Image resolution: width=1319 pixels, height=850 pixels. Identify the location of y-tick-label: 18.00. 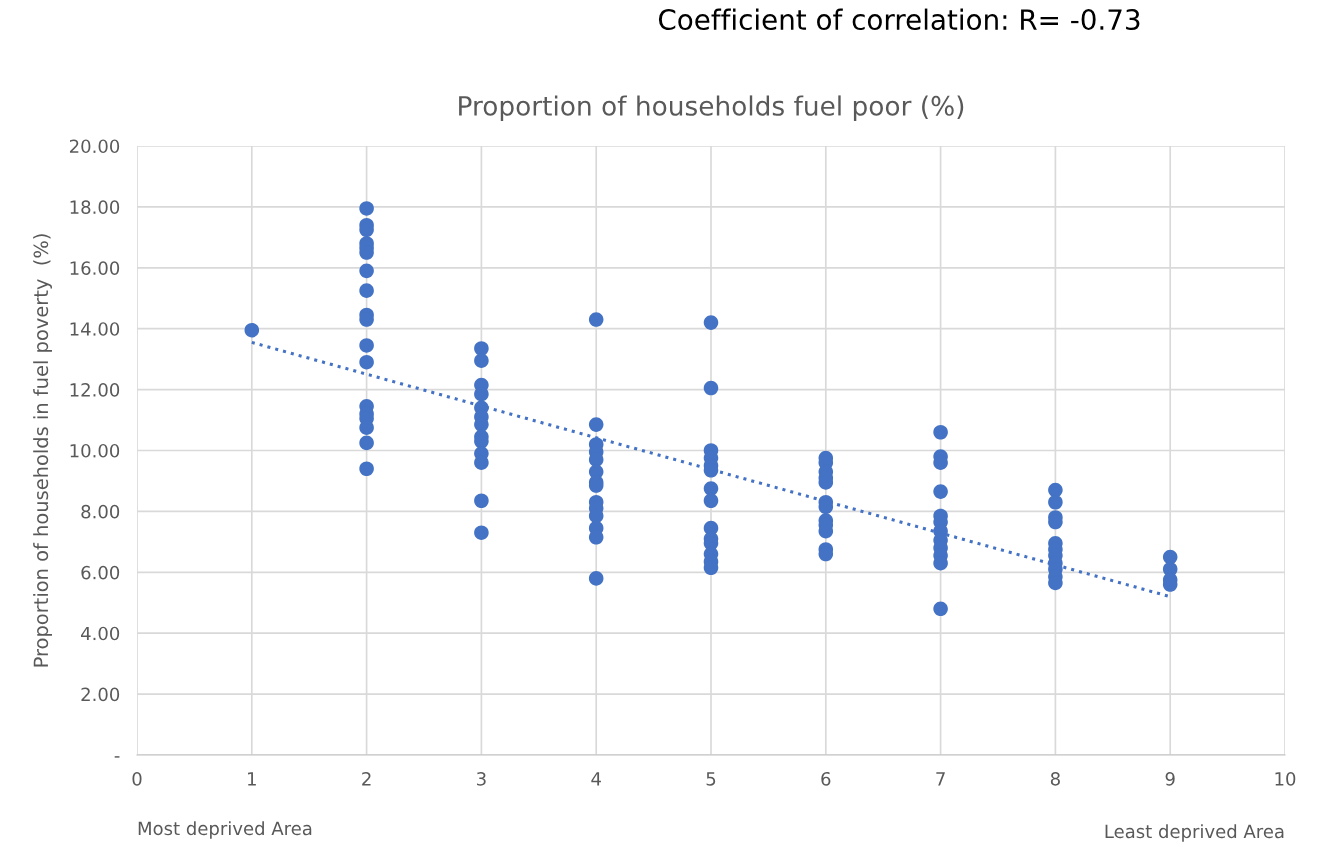
(95, 207).